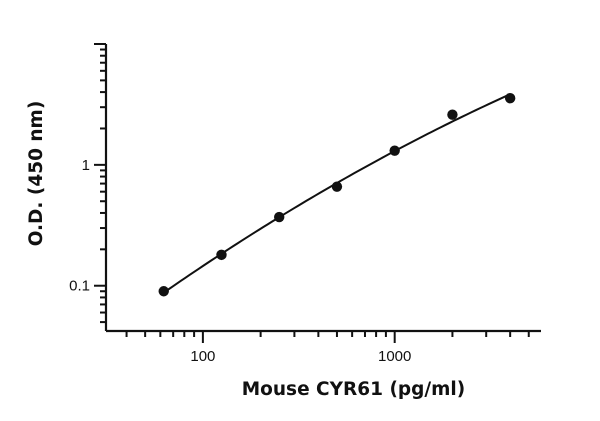 The height and width of the screenshot is (421, 600). I want to click on y-tick-label: 0.1, so click(79, 286).